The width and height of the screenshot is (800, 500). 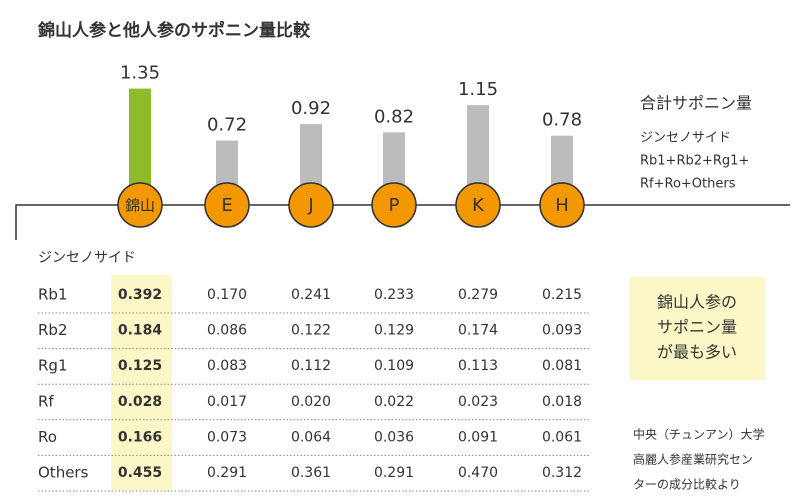 I want to click on table-cell: 0.470, so click(x=478, y=473).